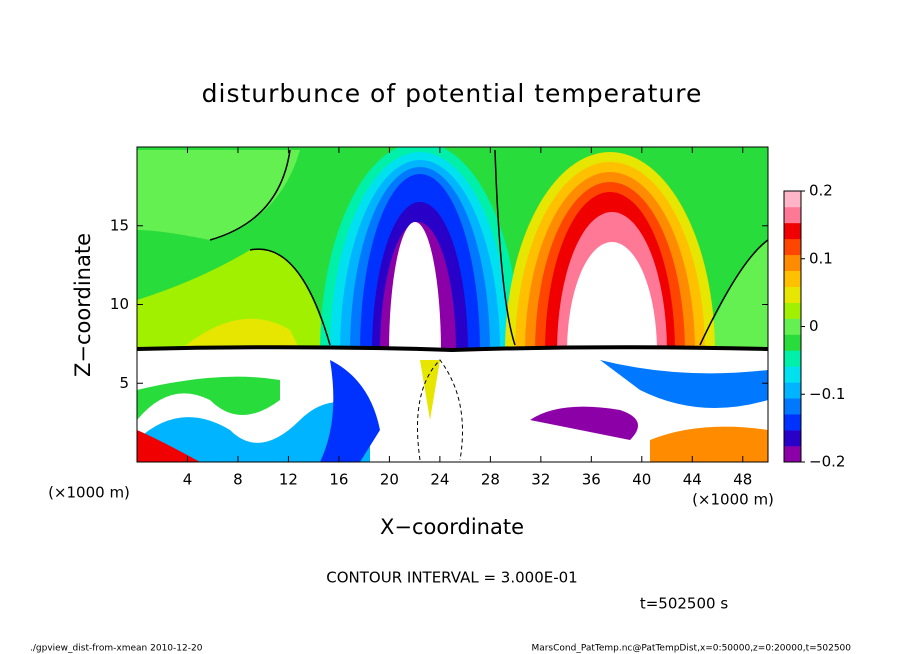 Image resolution: width=904 pixels, height=654 pixels. Describe the element at coordinates (389, 480) in the screenshot. I see `x-tick-label: 20` at that location.